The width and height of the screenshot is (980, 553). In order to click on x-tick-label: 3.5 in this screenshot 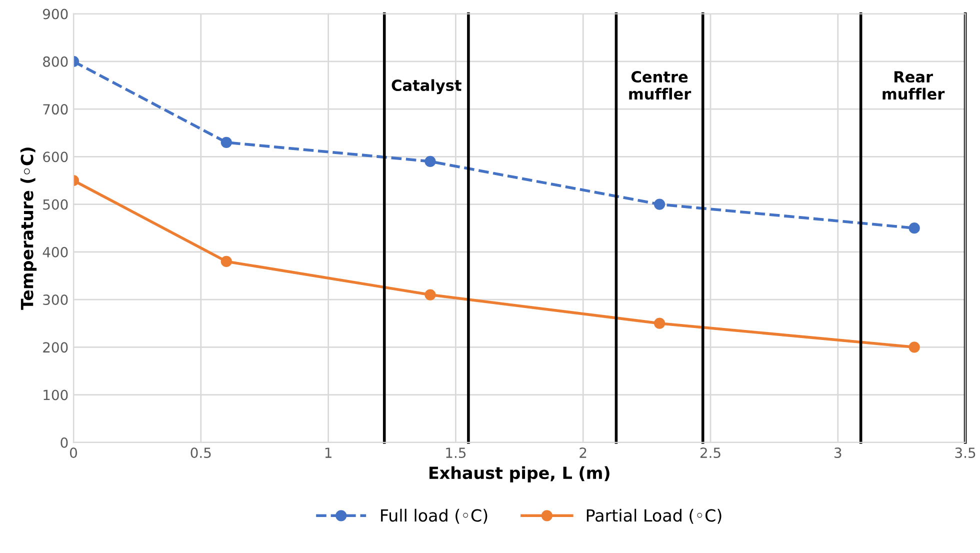, I will do `click(965, 453)`.